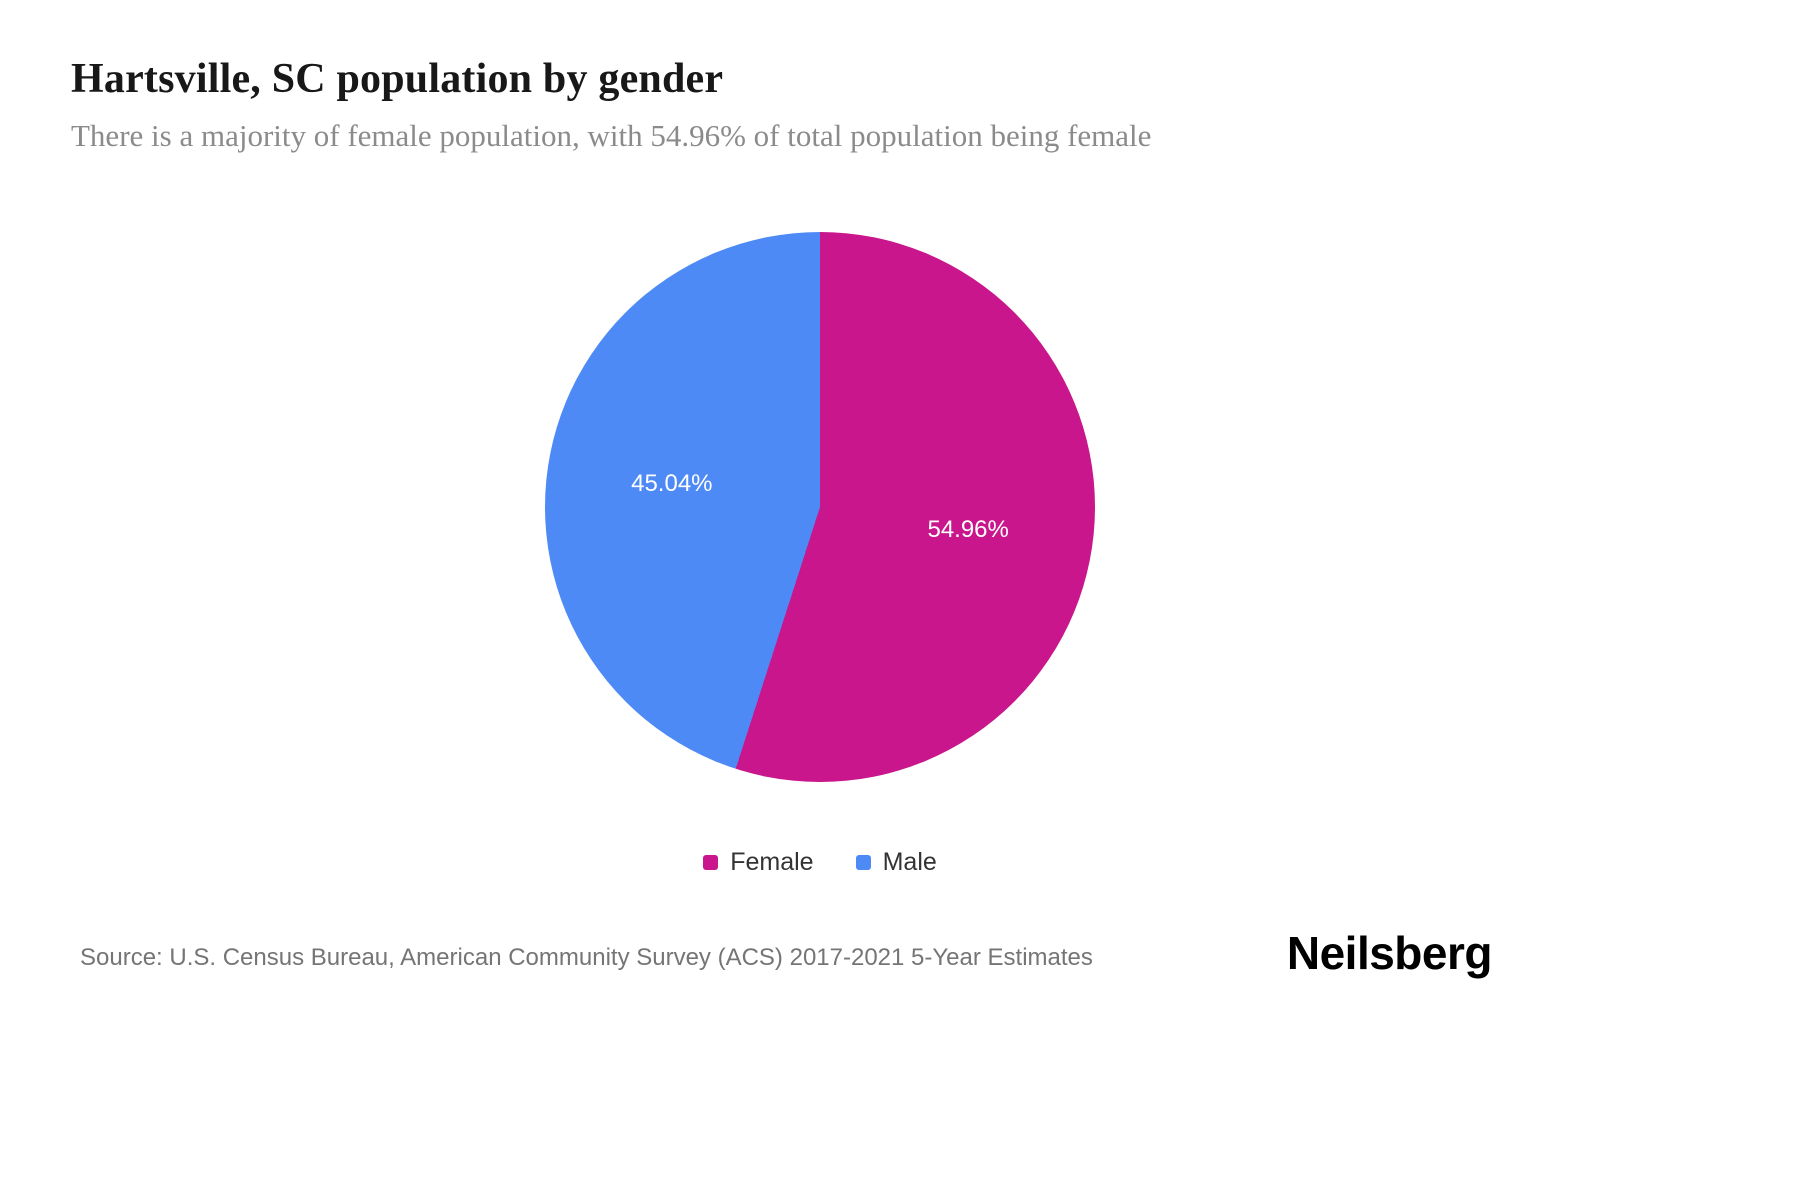 Image resolution: width=1800 pixels, height=1200 pixels. Describe the element at coordinates (820, 507) in the screenshot. I see `pie-chart: 54.96% 45.04%` at that location.